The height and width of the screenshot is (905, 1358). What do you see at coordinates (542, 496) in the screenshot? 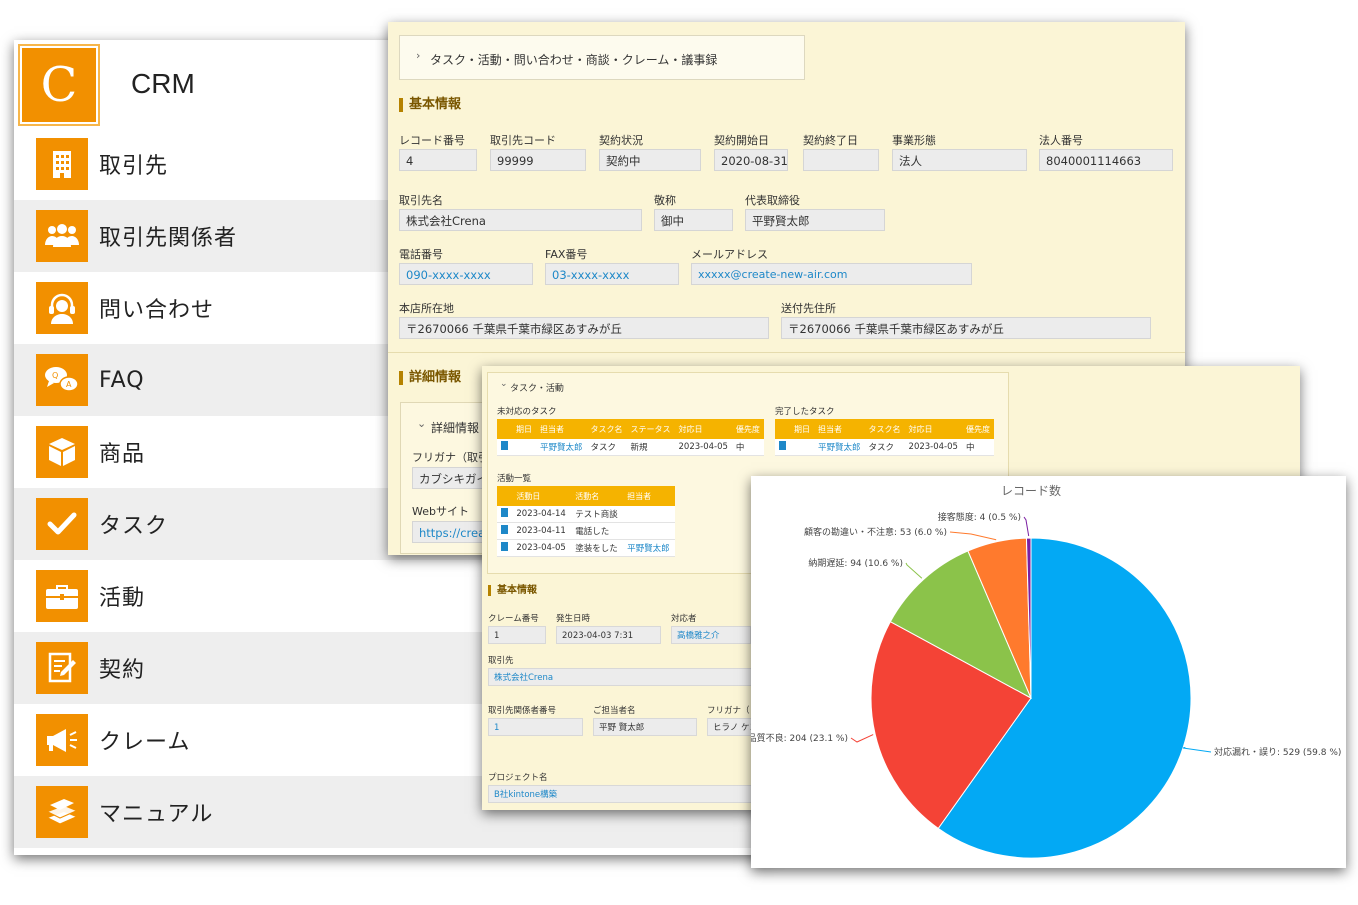
I see `table-header: 活動日` at bounding box center [542, 496].